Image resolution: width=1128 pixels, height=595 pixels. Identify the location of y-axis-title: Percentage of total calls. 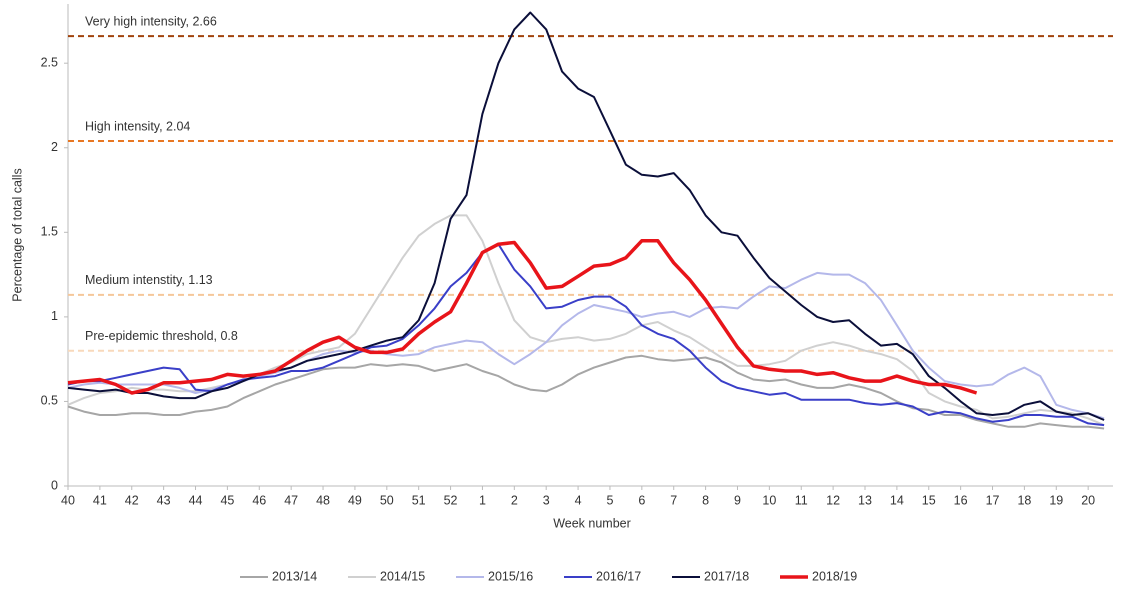
(17, 234).